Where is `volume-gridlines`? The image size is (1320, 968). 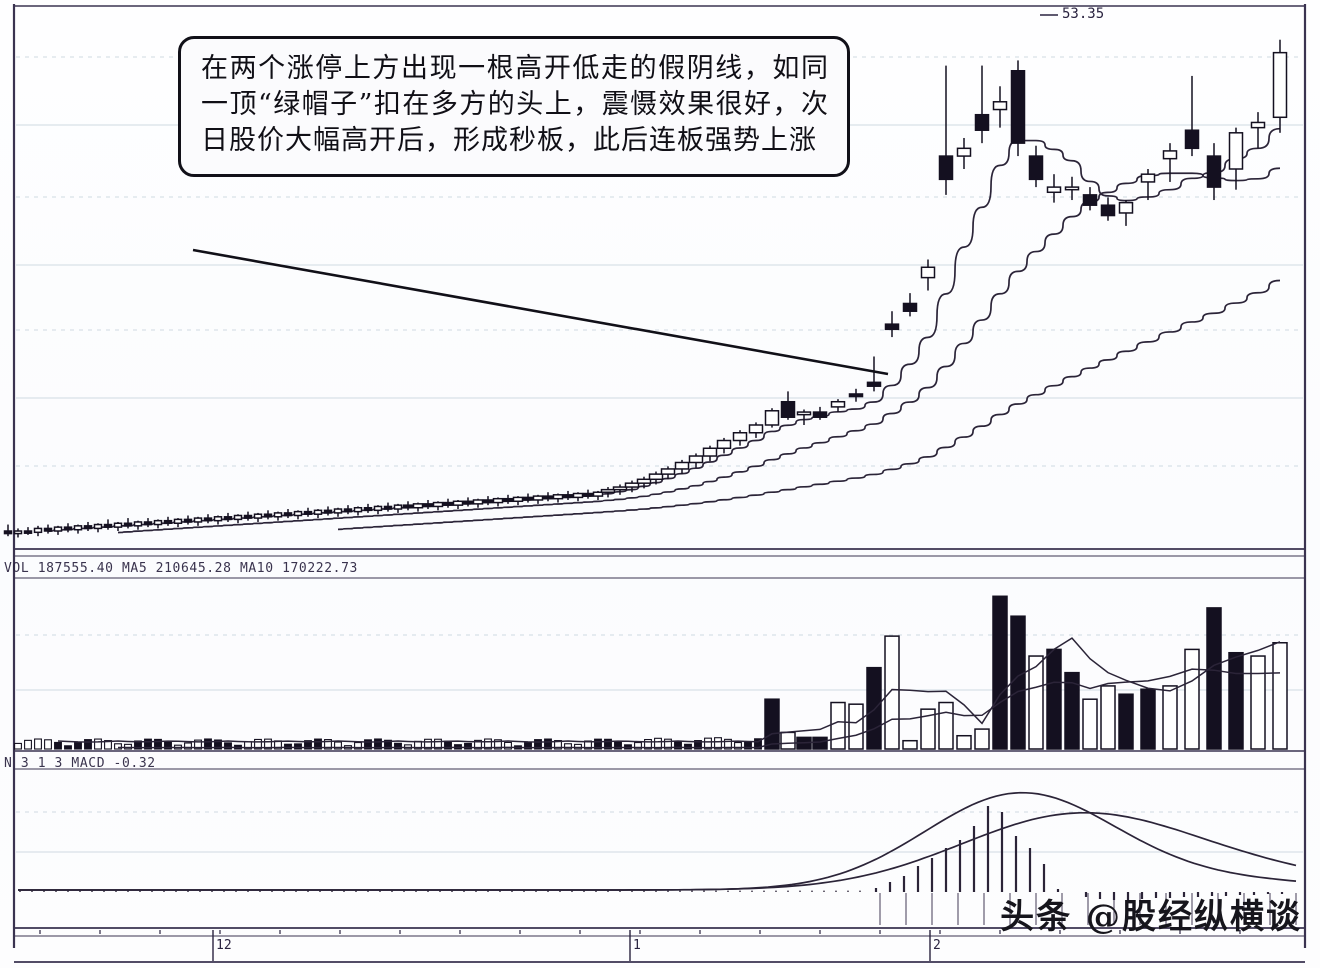 volume-gridlines is located at coordinates (659, 662).